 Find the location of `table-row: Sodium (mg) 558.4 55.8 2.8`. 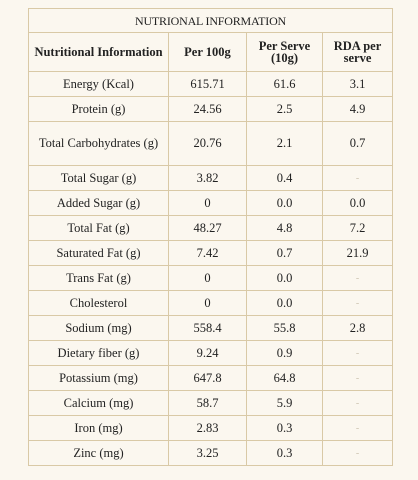

table-row: Sodium (mg) 558.4 55.8 2.8 is located at coordinates (211, 328).